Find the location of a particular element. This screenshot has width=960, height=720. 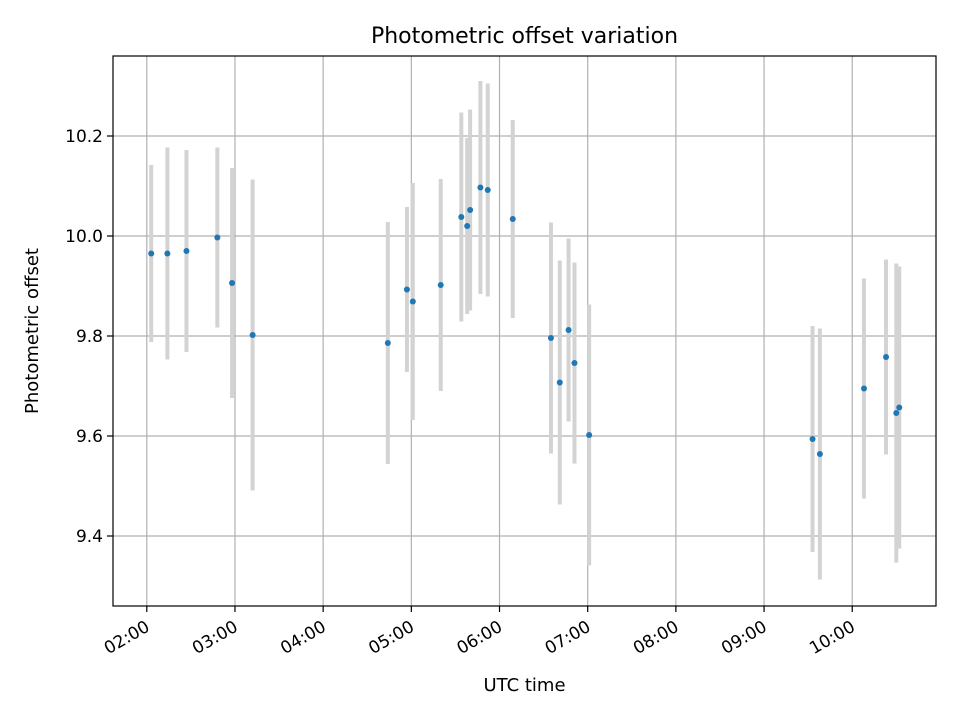

y-axis-label: Photometric offset is located at coordinates (32, 331).